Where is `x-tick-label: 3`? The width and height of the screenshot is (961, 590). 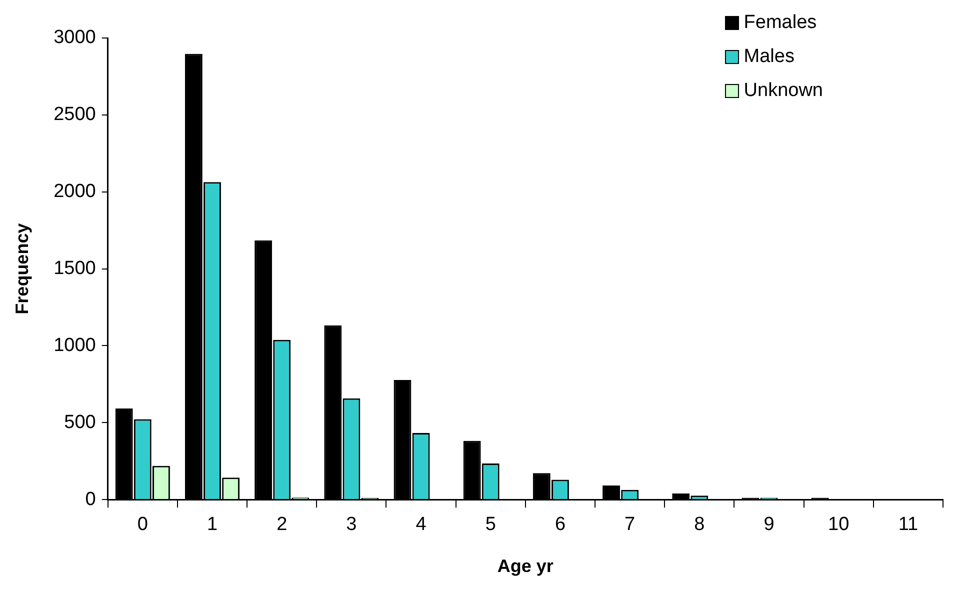
x-tick-label: 3 is located at coordinates (351, 525).